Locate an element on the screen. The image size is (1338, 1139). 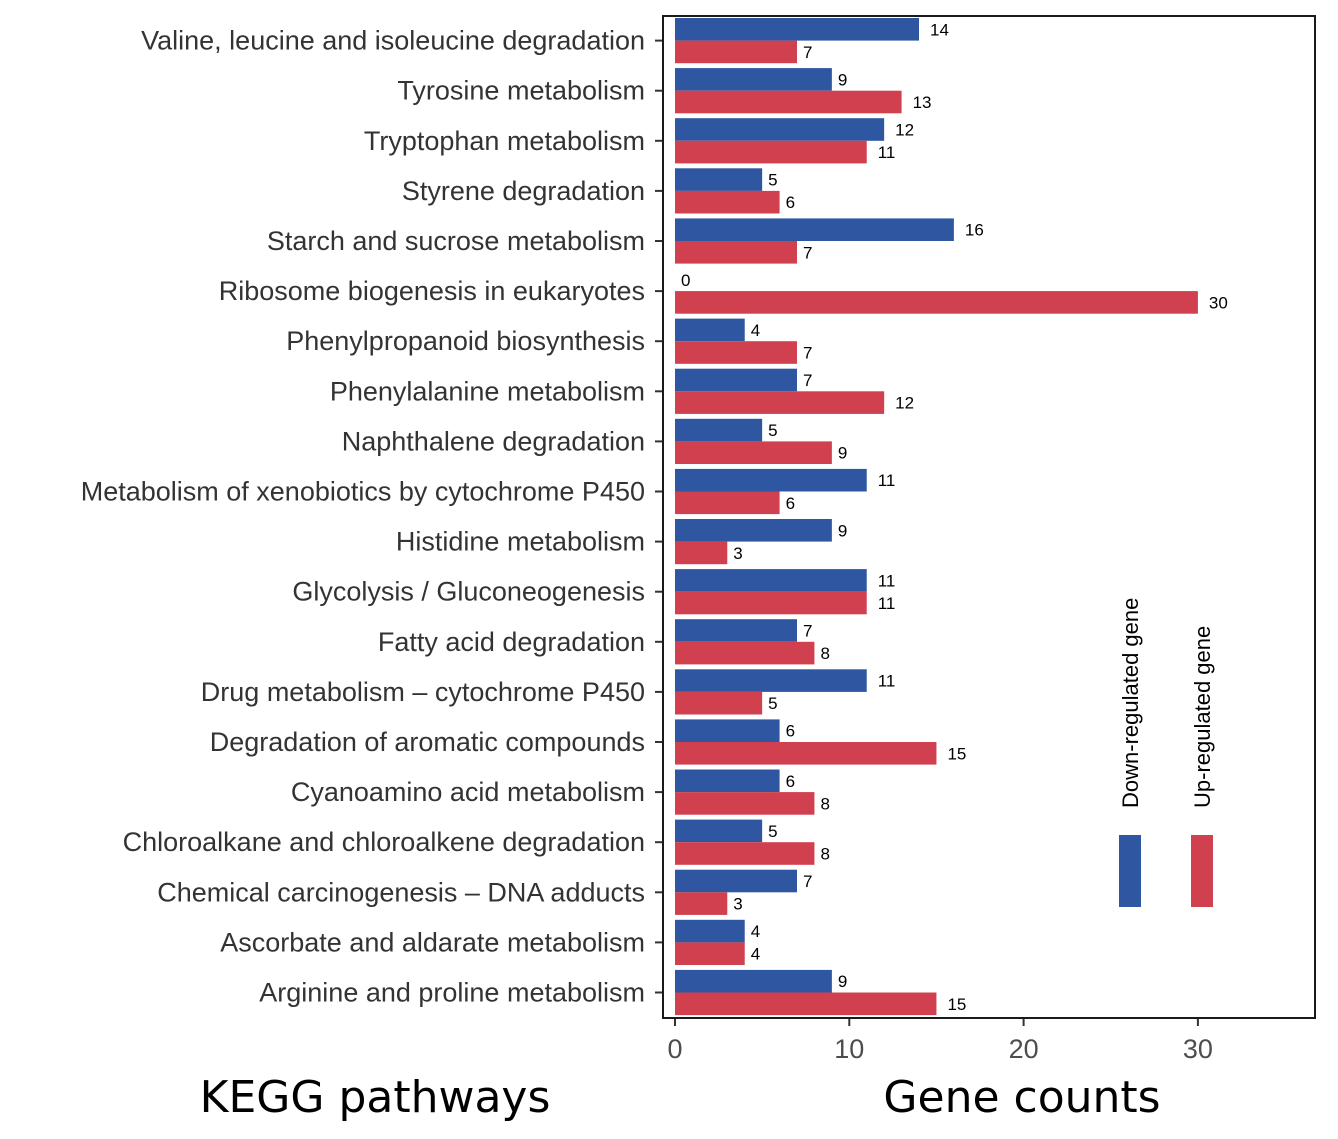
value-label-up: 11 is located at coordinates (887, 603).